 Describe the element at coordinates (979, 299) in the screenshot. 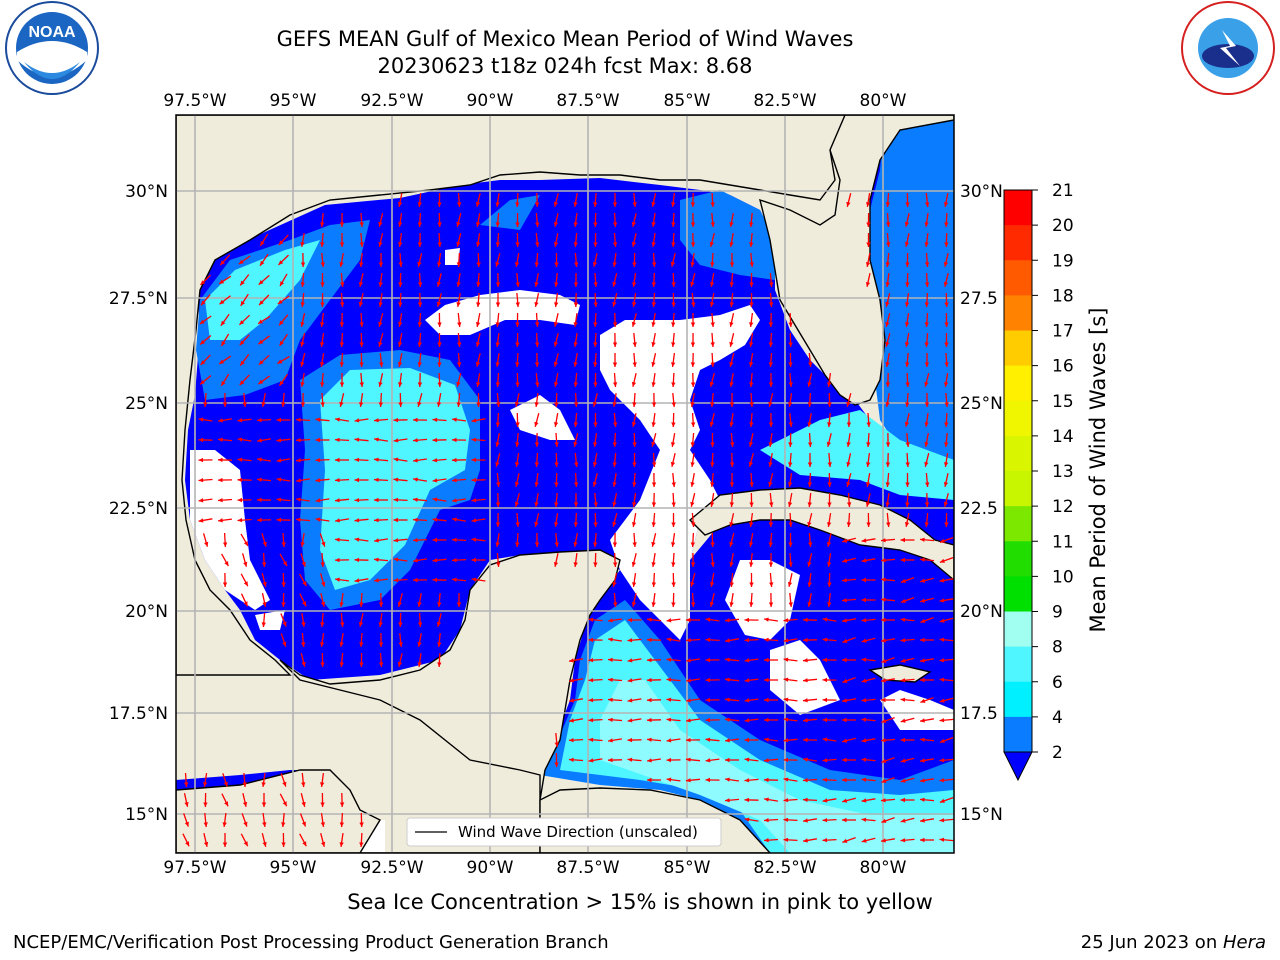

I see `lat-tick: 27.5` at that location.